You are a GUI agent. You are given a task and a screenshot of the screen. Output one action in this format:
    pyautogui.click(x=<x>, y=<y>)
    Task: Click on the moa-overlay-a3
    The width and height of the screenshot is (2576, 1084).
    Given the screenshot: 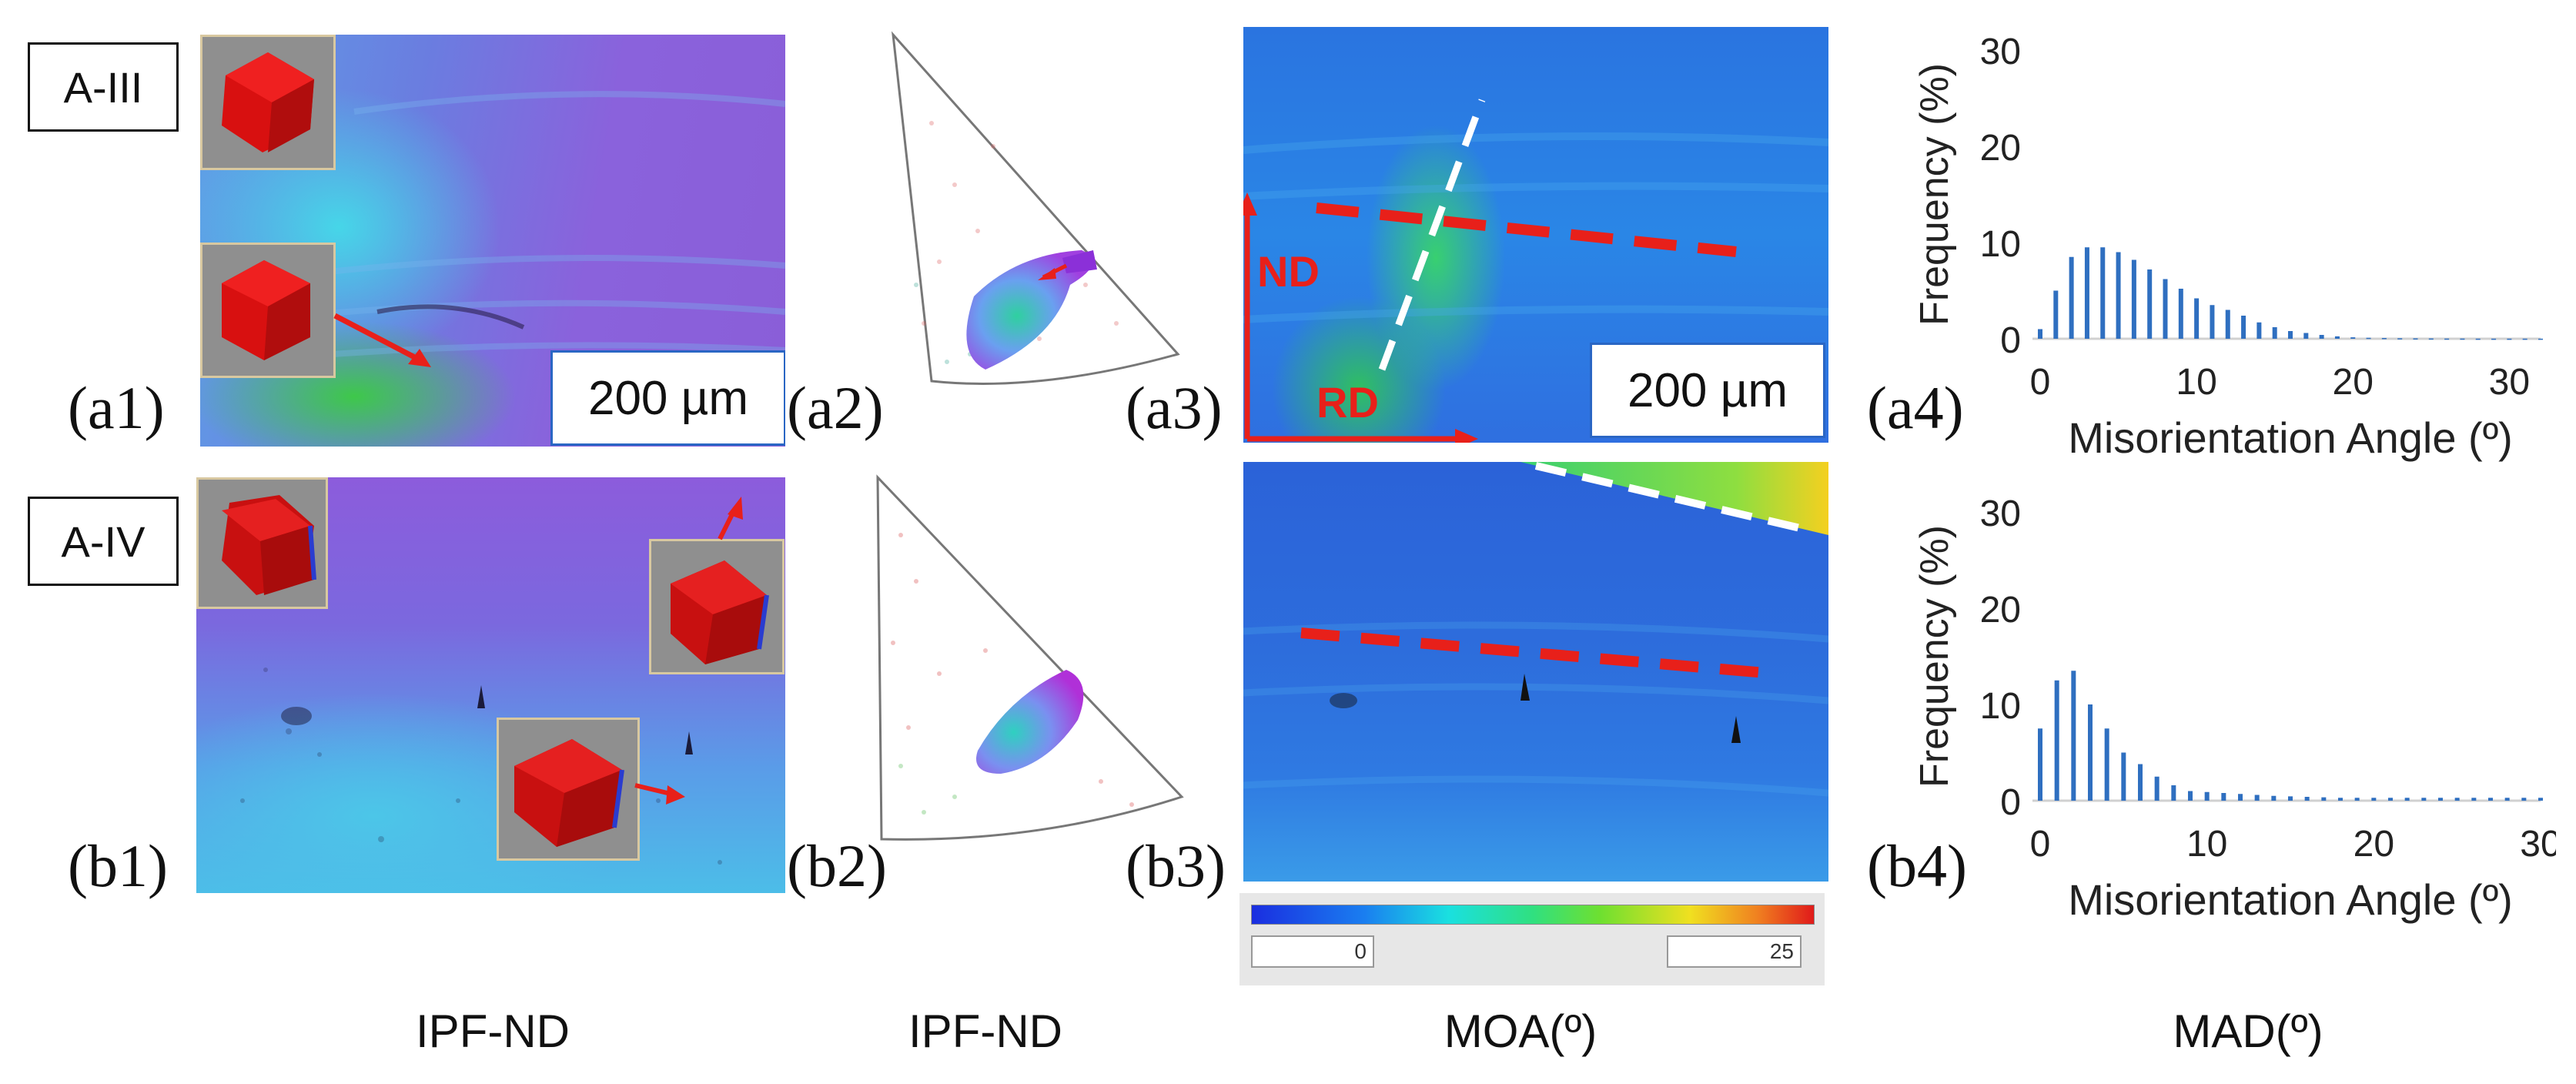 What is the action you would take?
    pyautogui.click(x=1536, y=271)
    